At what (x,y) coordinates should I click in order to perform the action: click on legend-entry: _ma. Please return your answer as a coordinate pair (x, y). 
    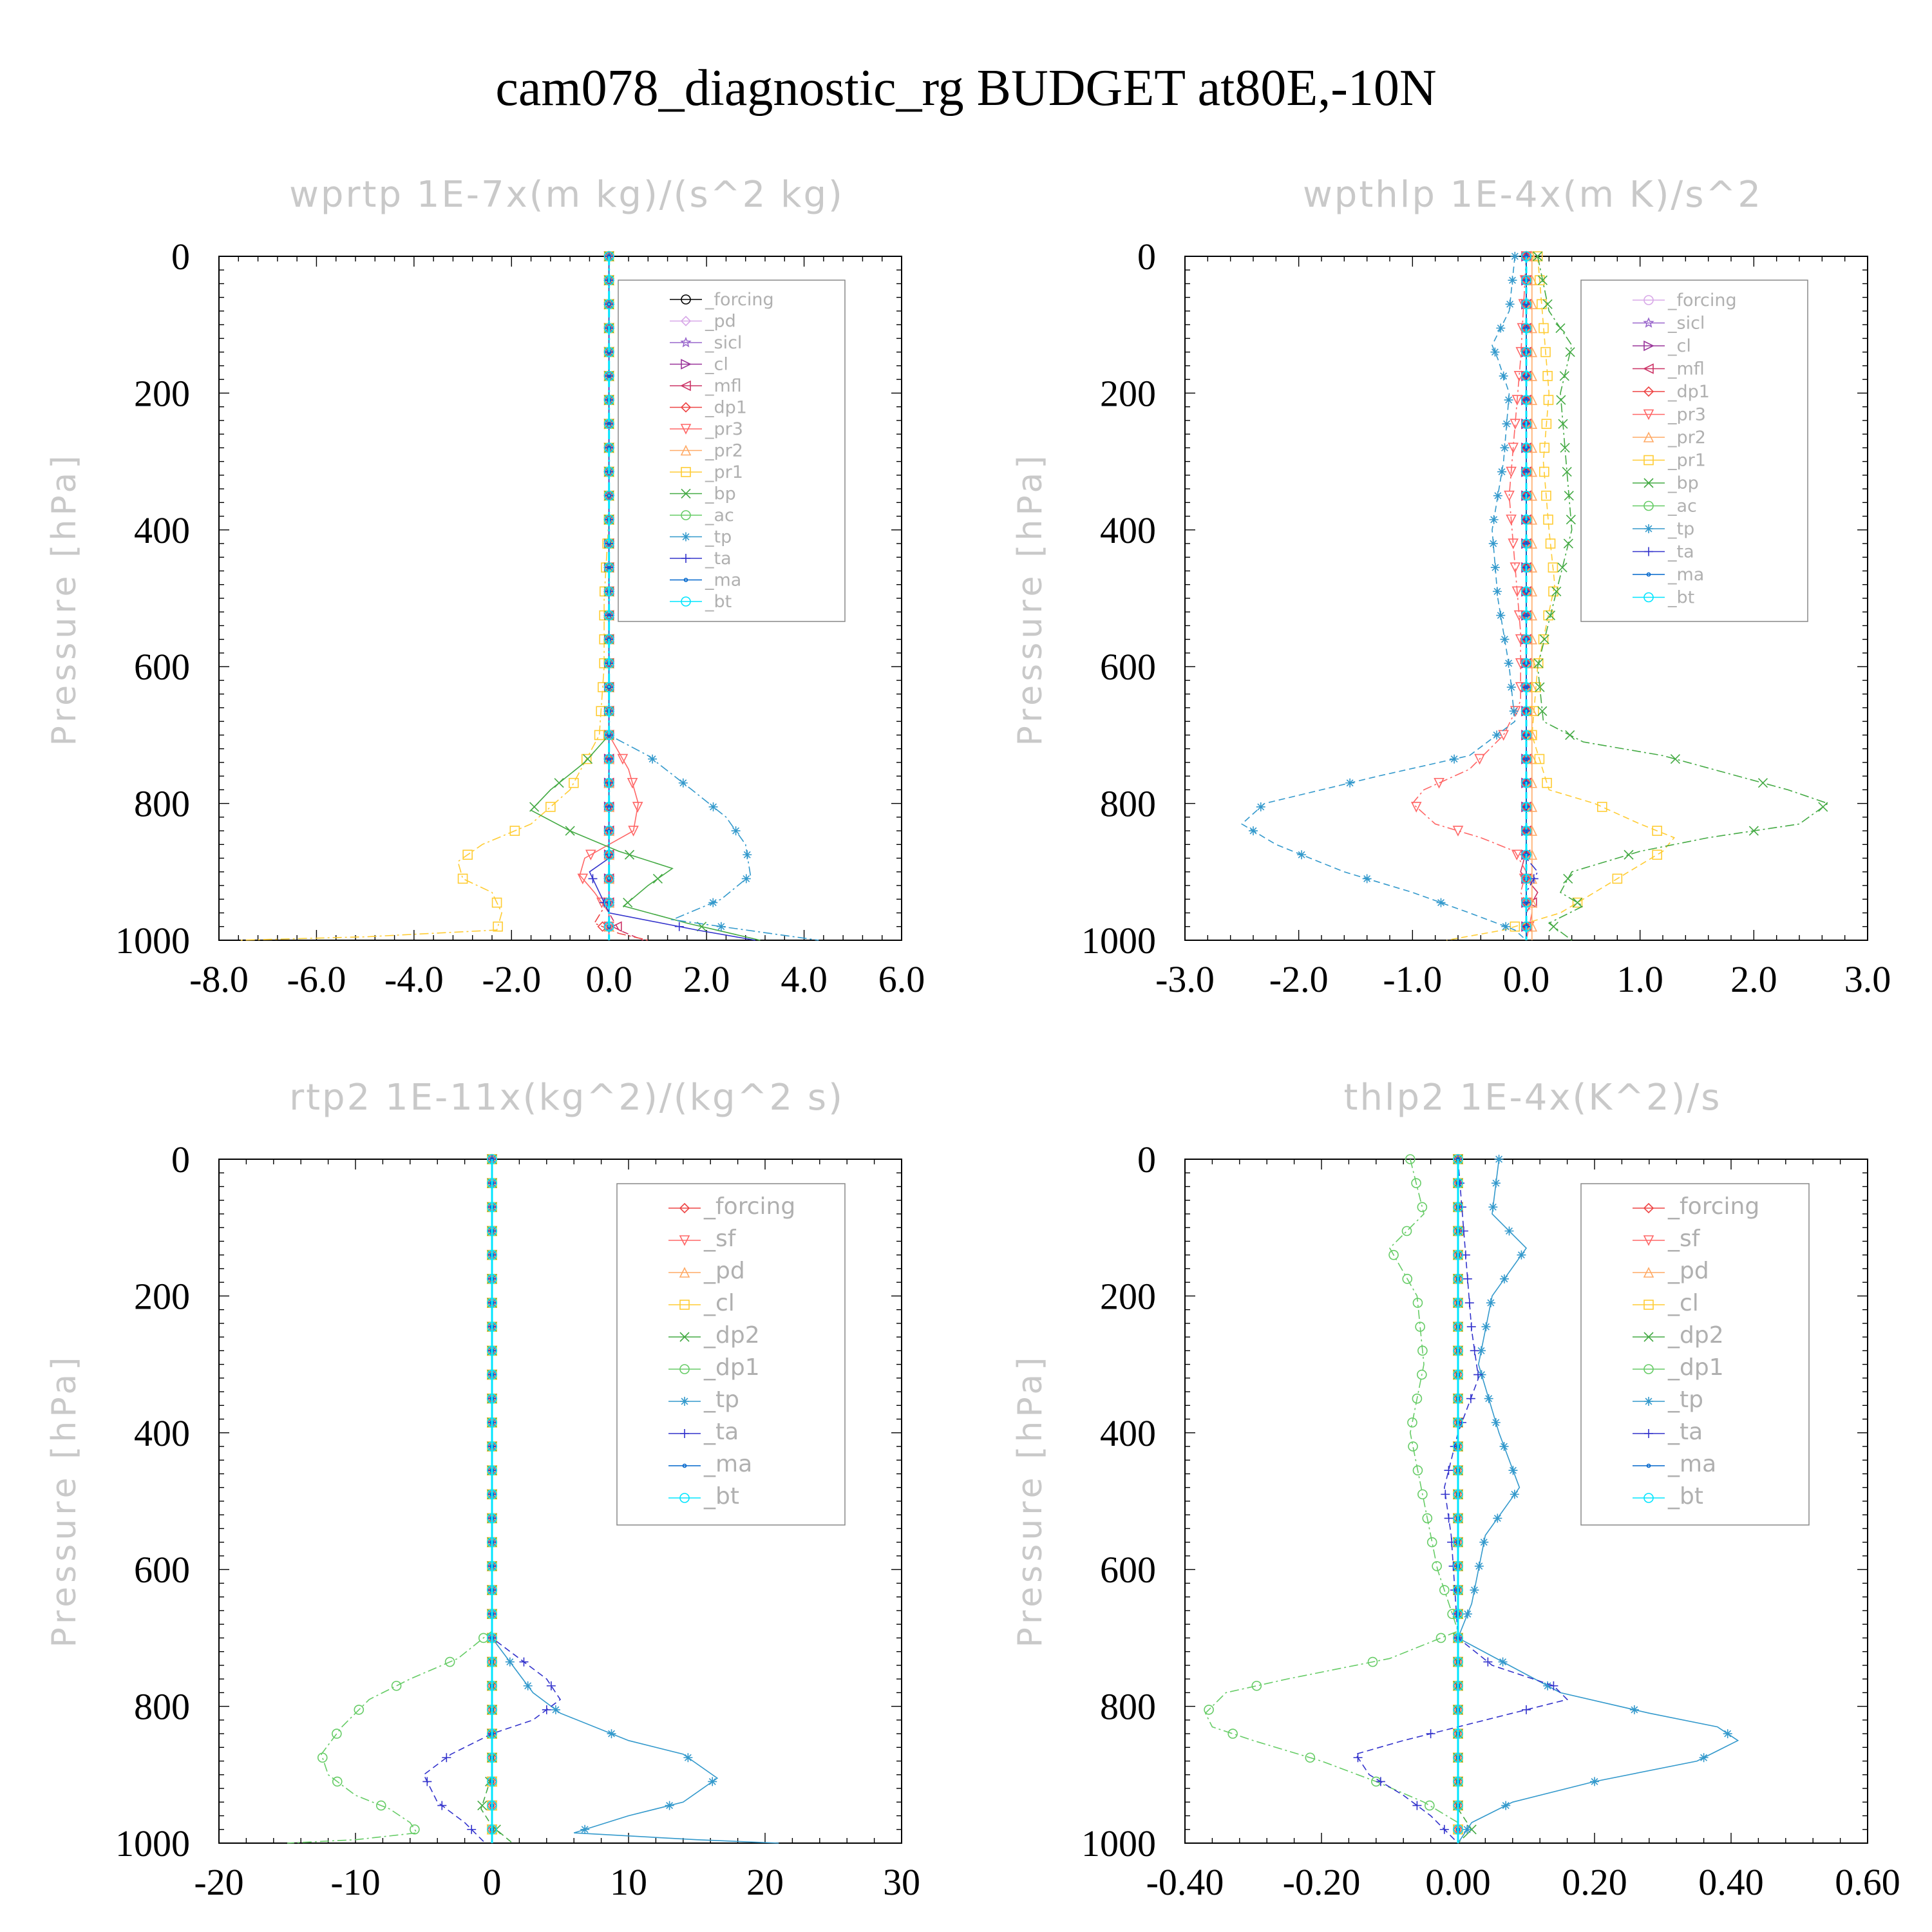
    Looking at the image, I should click on (1675, 1464).